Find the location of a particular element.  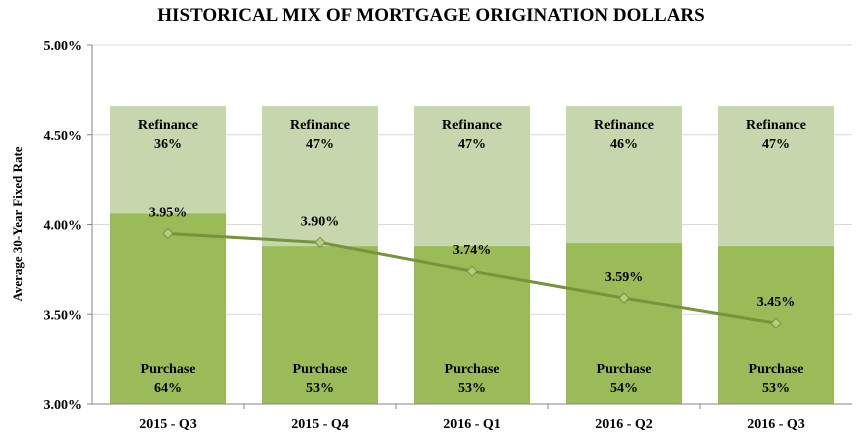

purchase-share-label: 54% is located at coordinates (624, 388).